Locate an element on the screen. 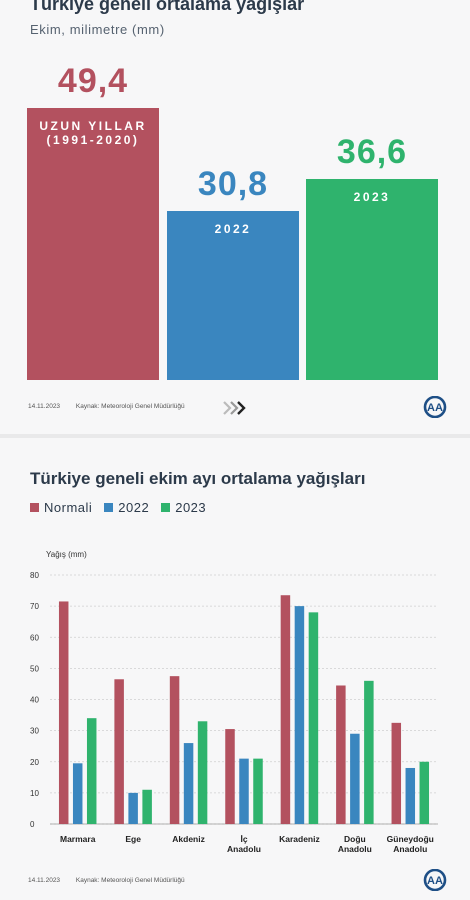 The image size is (470, 900). legend-item-2023: 2023 is located at coordinates (183, 507).